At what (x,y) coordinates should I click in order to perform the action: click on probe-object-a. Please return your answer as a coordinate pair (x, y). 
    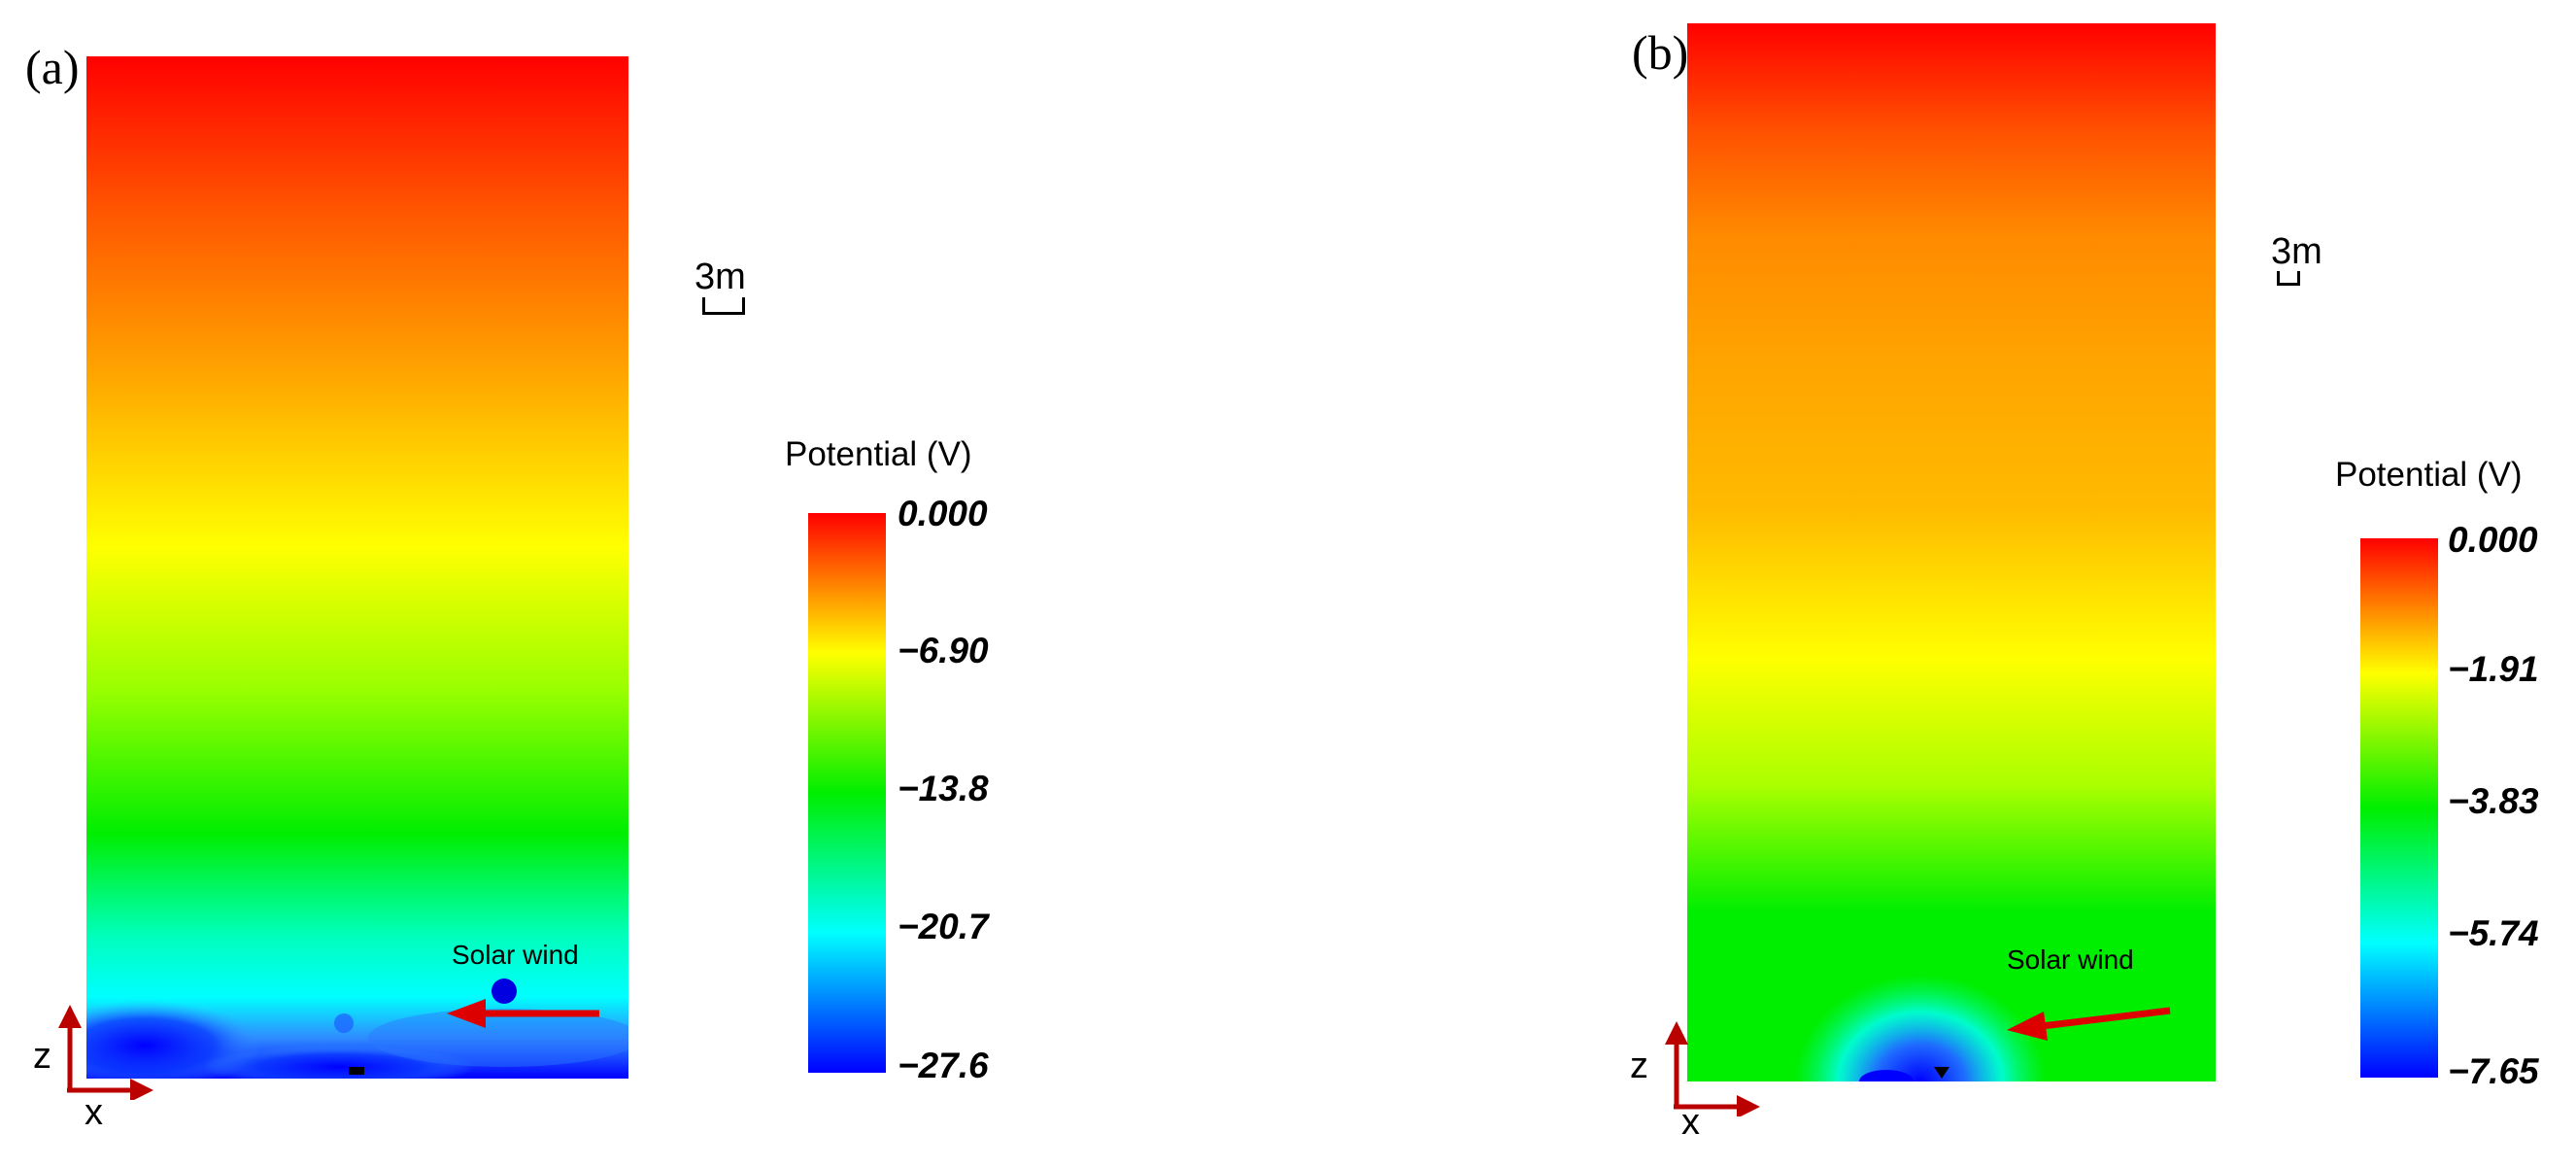
    Looking at the image, I should click on (504, 991).